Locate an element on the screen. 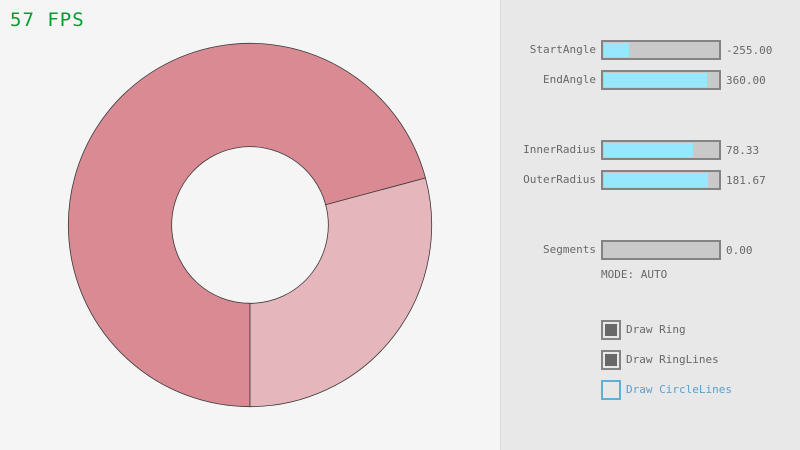 This screenshot has height=450, width=800. slider-value: 360.00 is located at coordinates (746, 80).